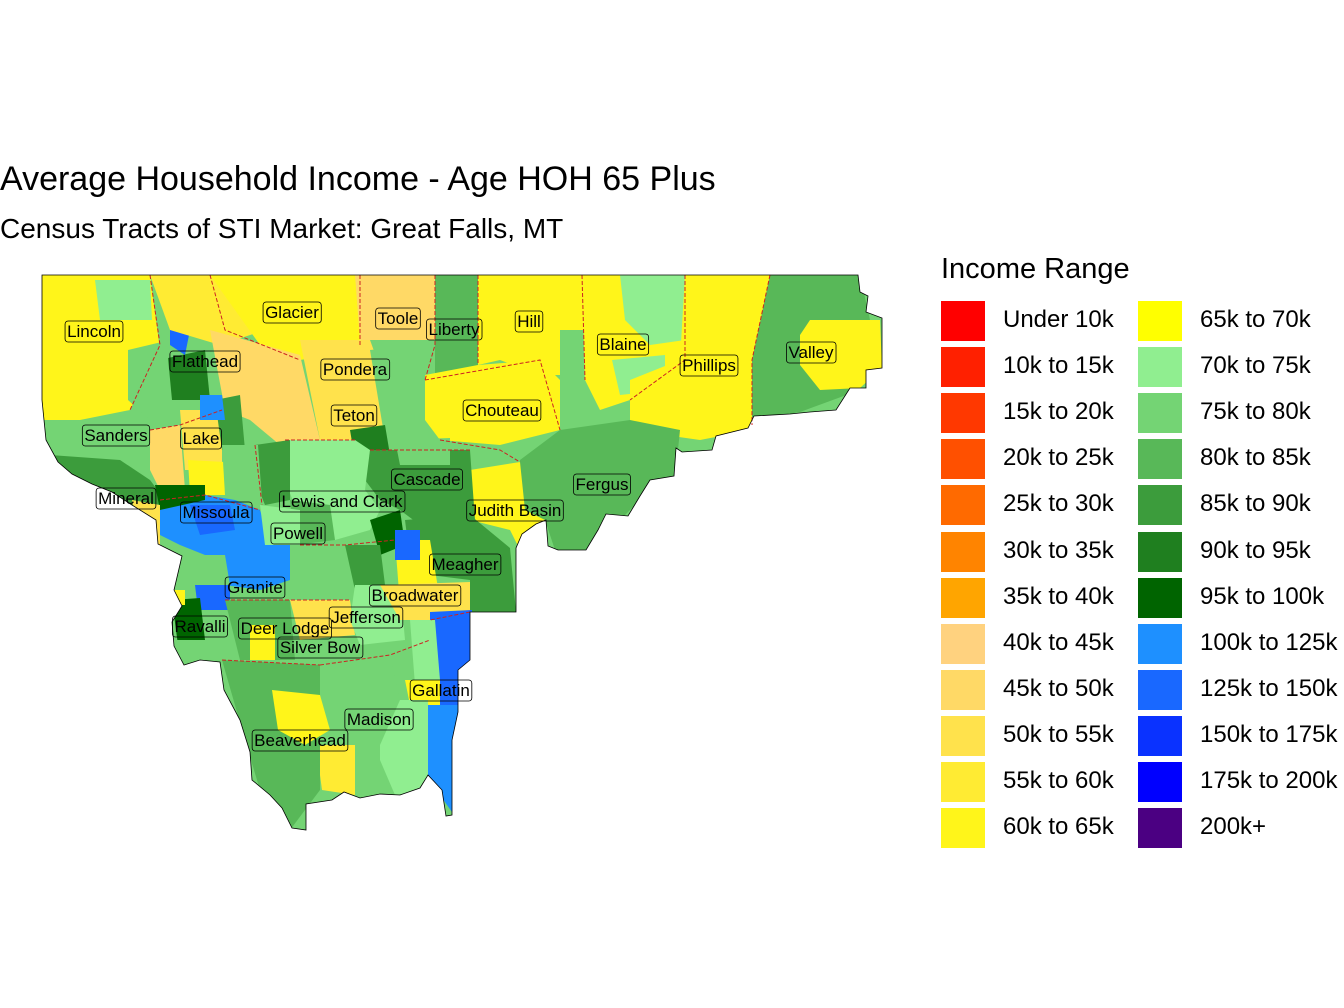 Image resolution: width=1344 pixels, height=1008 pixels. I want to click on county-label-text: Fergus, so click(602, 484).